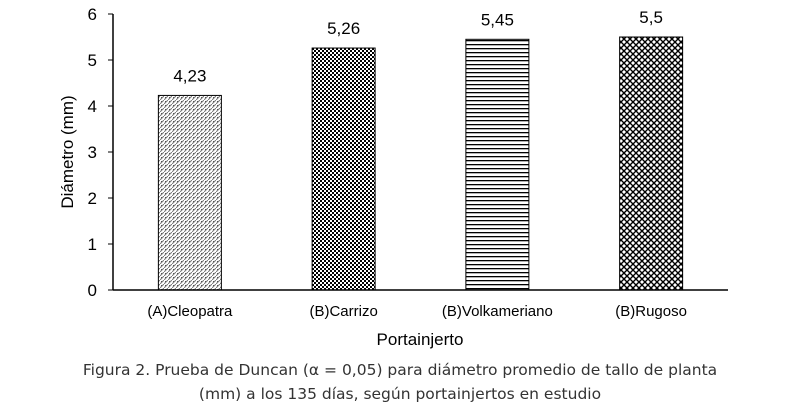 This screenshot has width=800, height=413. What do you see at coordinates (651, 311) in the screenshot?
I see `x-tick-label: (B)Rugoso` at bounding box center [651, 311].